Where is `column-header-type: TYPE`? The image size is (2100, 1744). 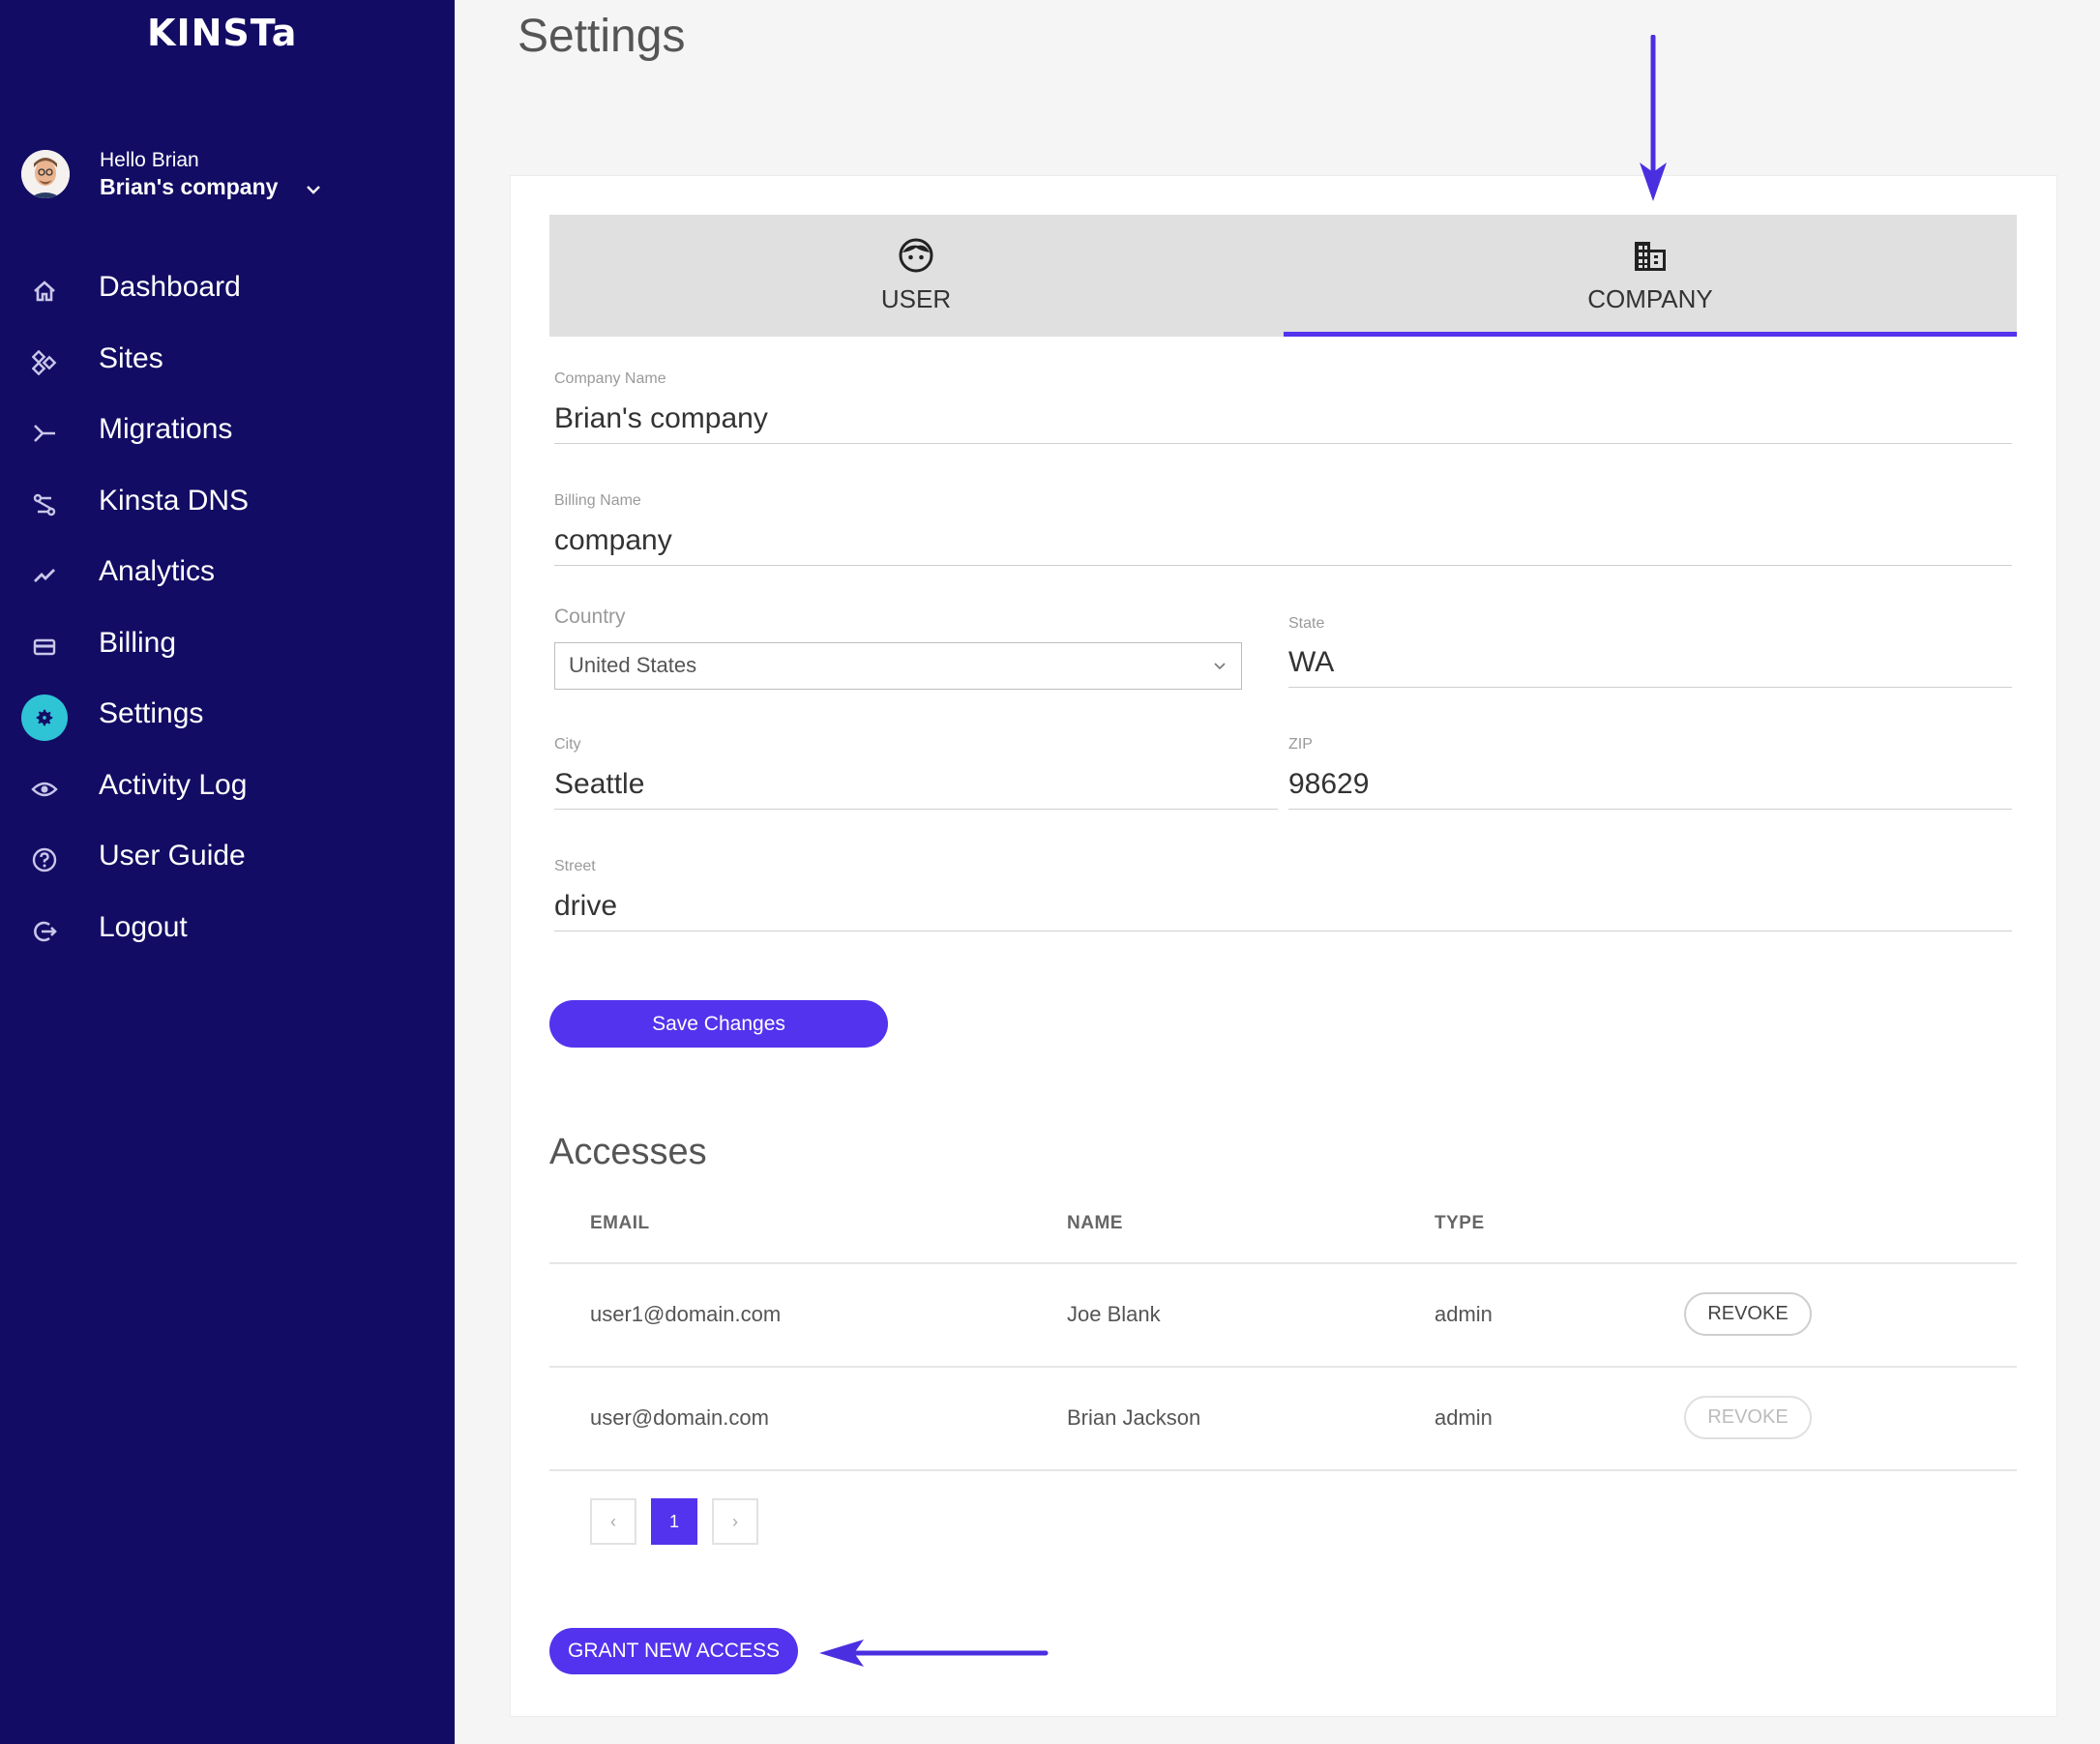
column-header-type: TYPE is located at coordinates (1460, 1223).